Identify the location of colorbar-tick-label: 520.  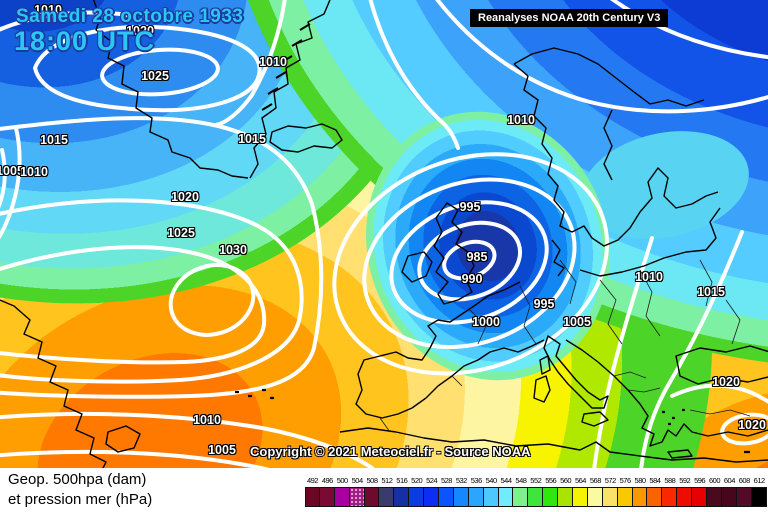
(417, 480).